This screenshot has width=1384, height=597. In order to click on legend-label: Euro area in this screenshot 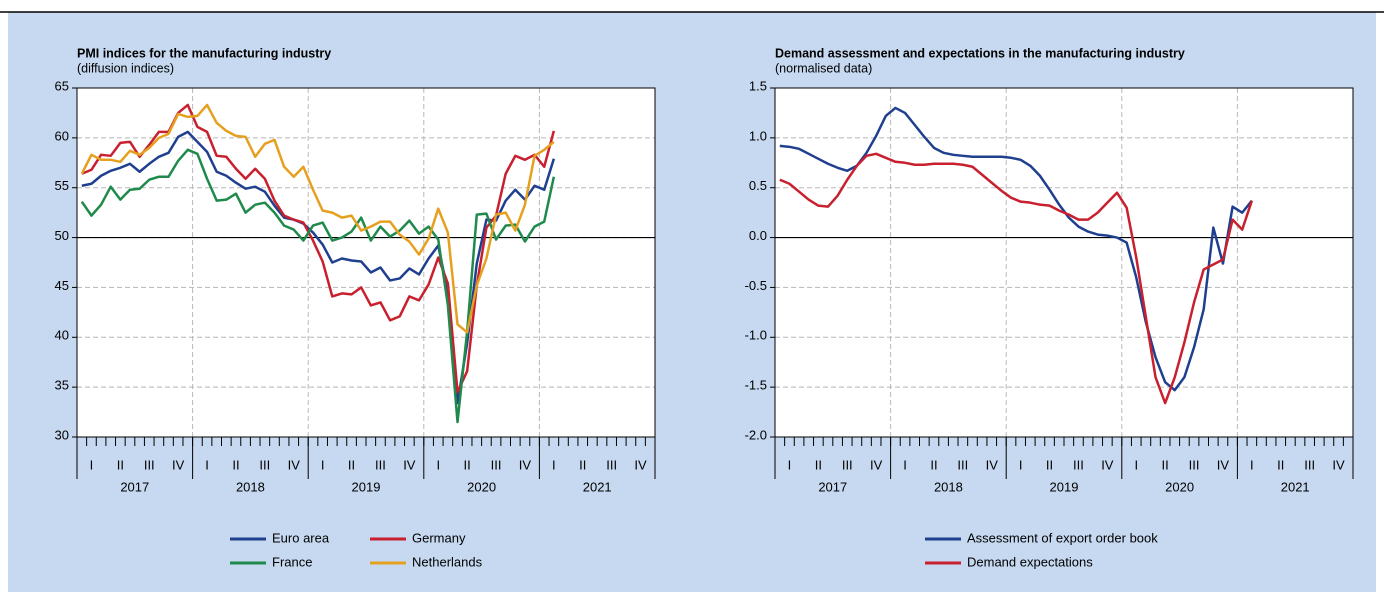, I will do `click(301, 537)`.